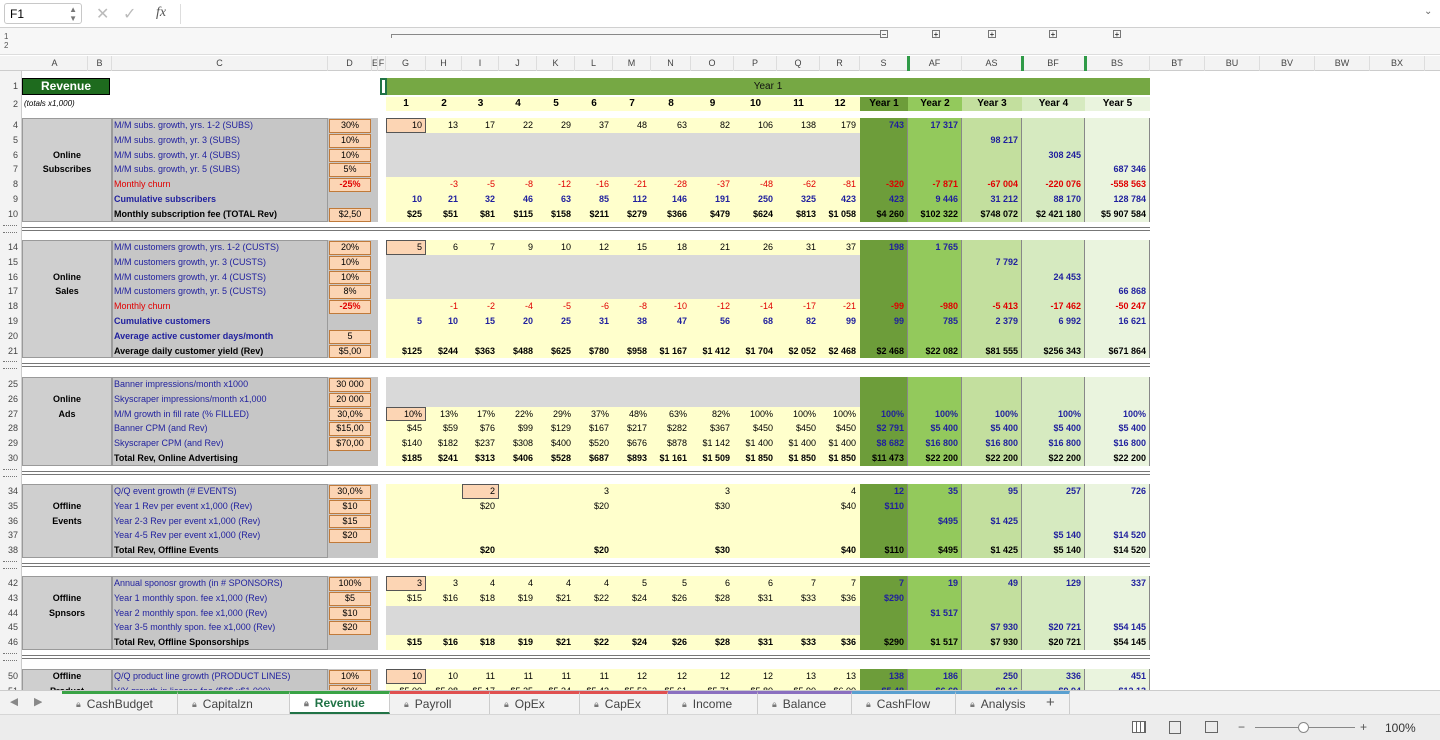 This screenshot has height=740, width=1440. I want to click on normal-view, so click(1139, 727).